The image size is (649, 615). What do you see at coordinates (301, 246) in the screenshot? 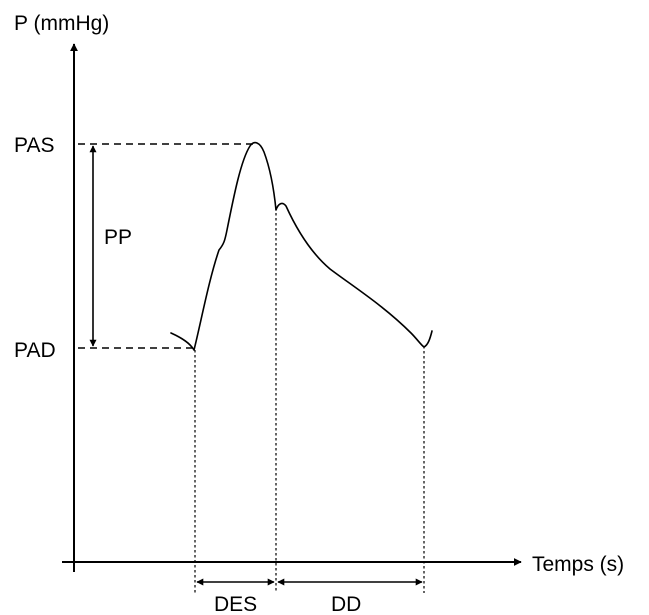
I see `pressure-curve` at bounding box center [301, 246].